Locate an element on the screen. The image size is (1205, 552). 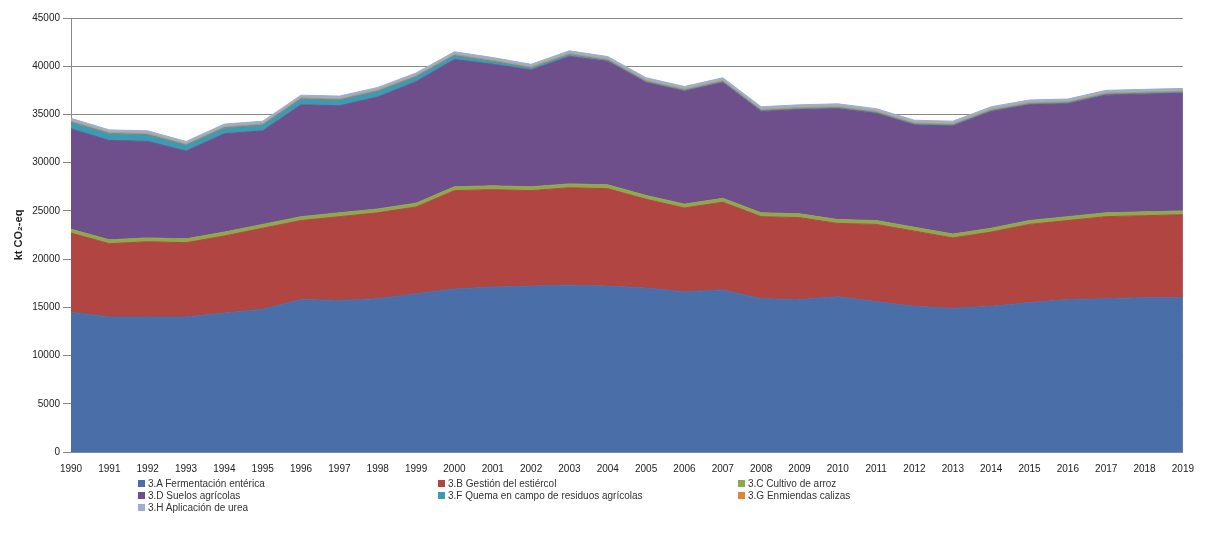
x-tick-label: 2002 is located at coordinates (531, 468).